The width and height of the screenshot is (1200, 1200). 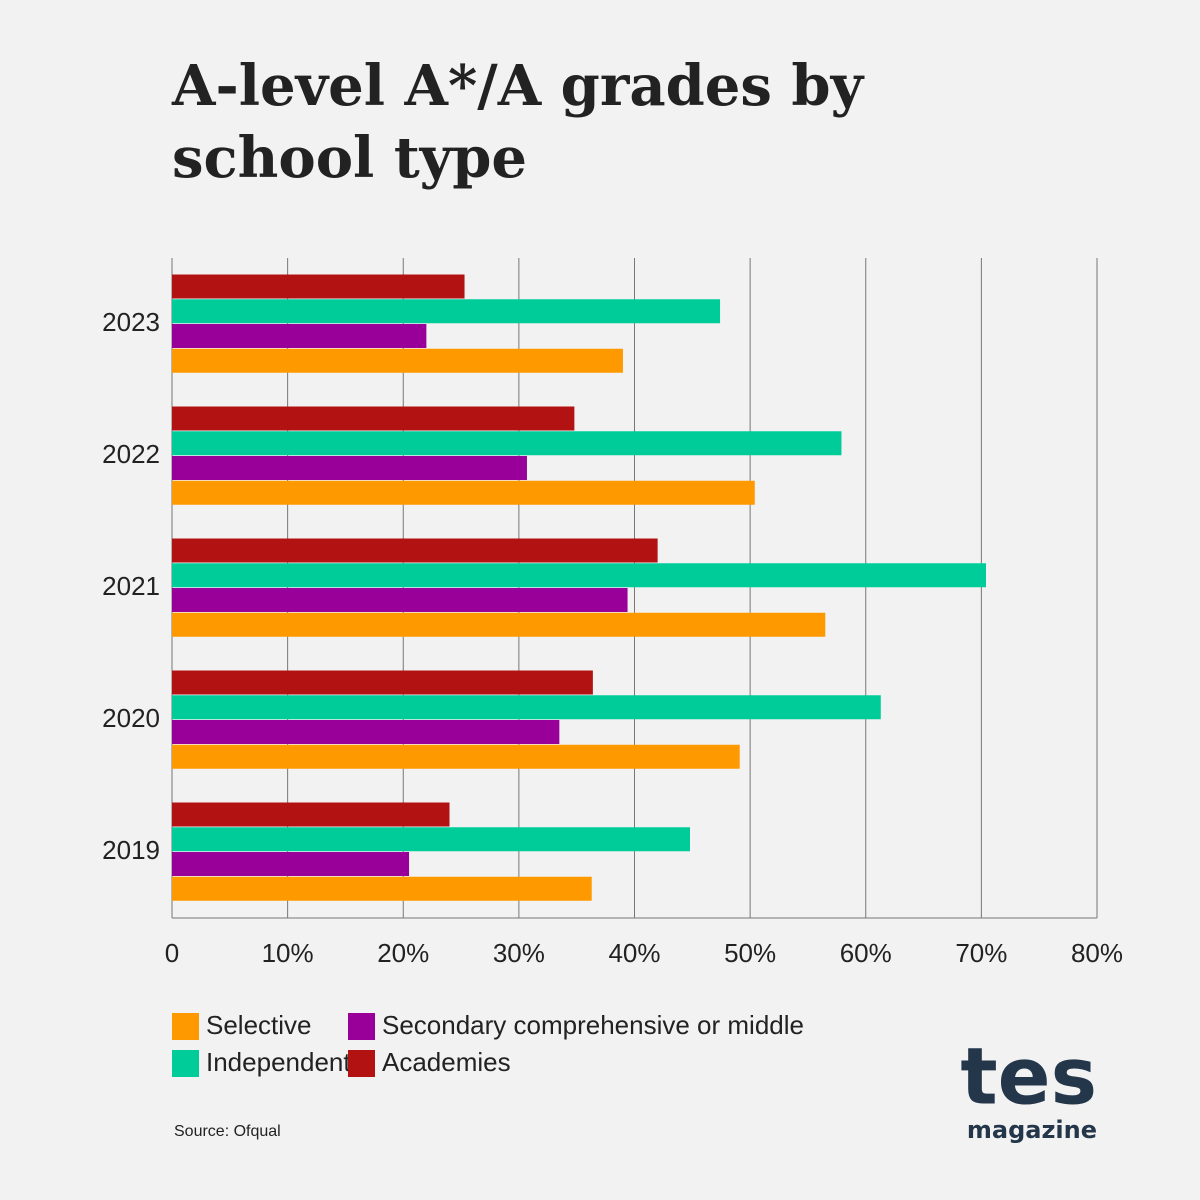 I want to click on y-tick-label: 2019, so click(x=131, y=850).